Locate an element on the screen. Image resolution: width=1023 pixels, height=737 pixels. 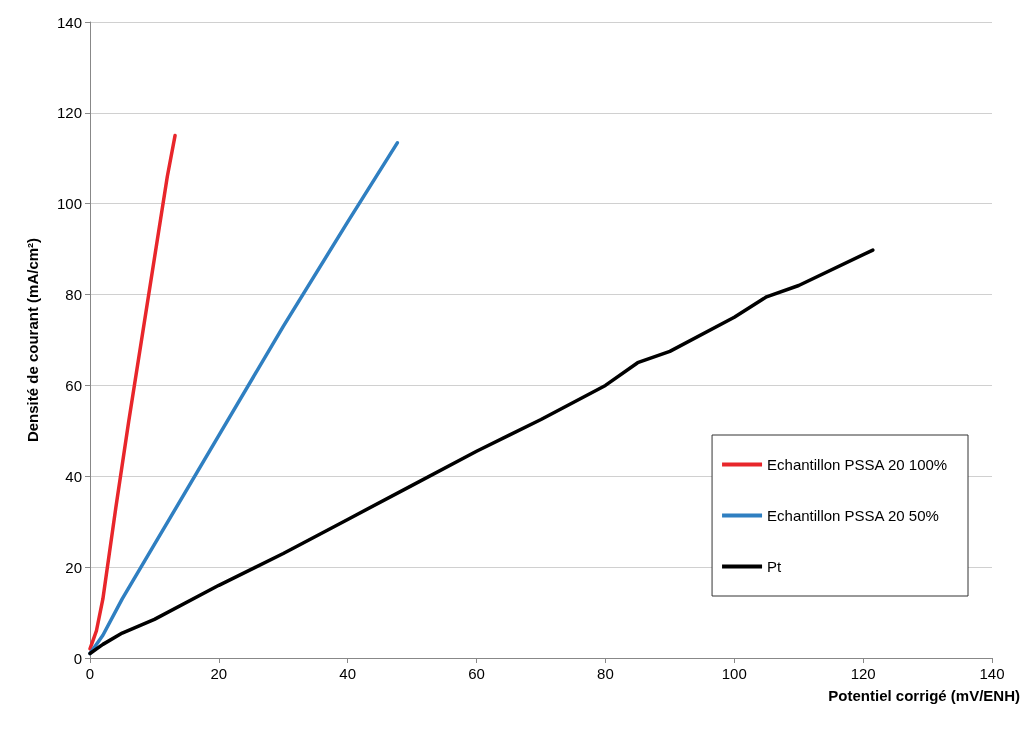
legend-label: Echantillon PSSA 20 100% is located at coordinates (857, 464).